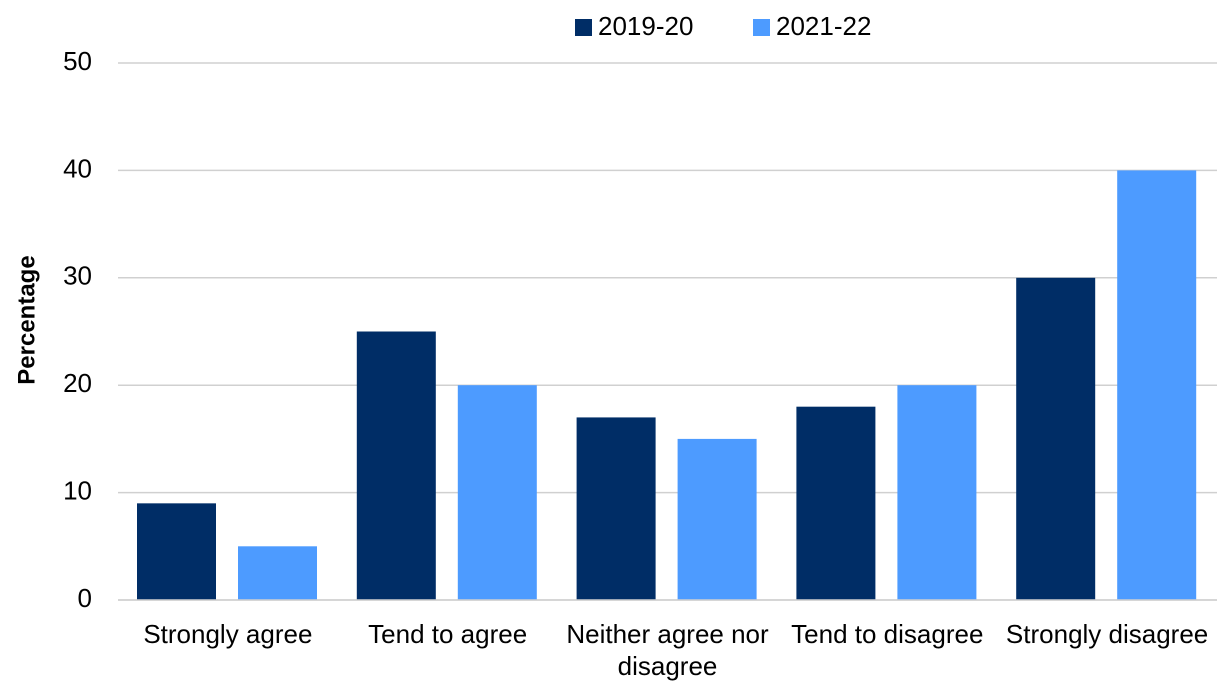  What do you see at coordinates (823, 26) in the screenshot?
I see `legend-label: 2021-22` at bounding box center [823, 26].